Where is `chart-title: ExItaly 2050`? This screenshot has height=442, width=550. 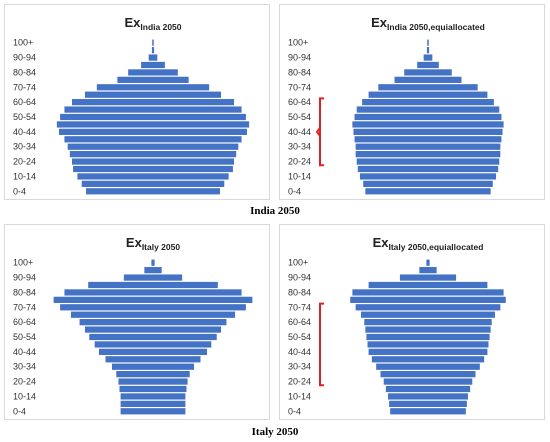
chart-title: ExItaly 2050 is located at coordinates (153, 243).